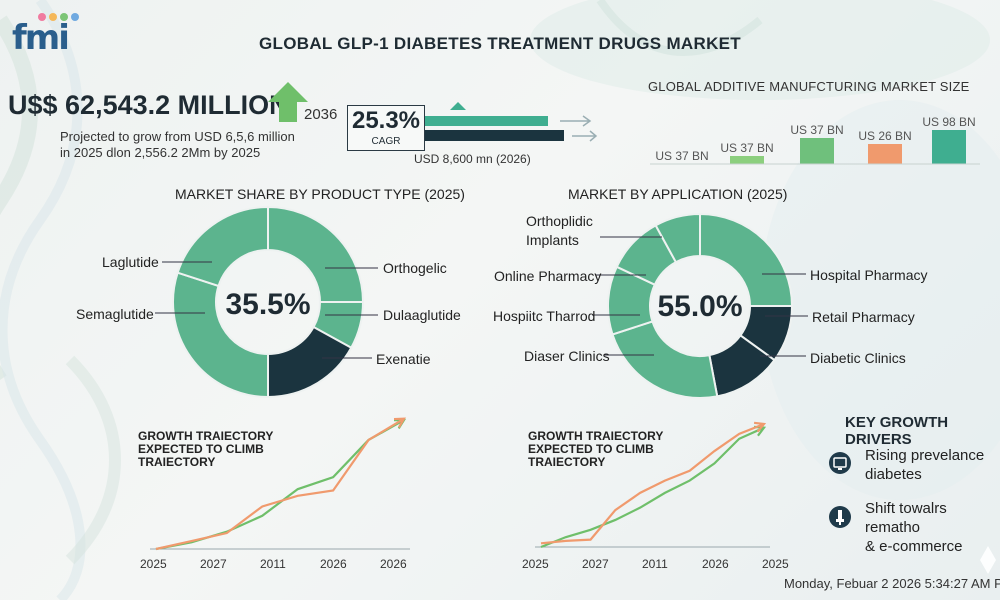  Describe the element at coordinates (386, 141) in the screenshot. I see `cagr-label: CAGR` at that location.